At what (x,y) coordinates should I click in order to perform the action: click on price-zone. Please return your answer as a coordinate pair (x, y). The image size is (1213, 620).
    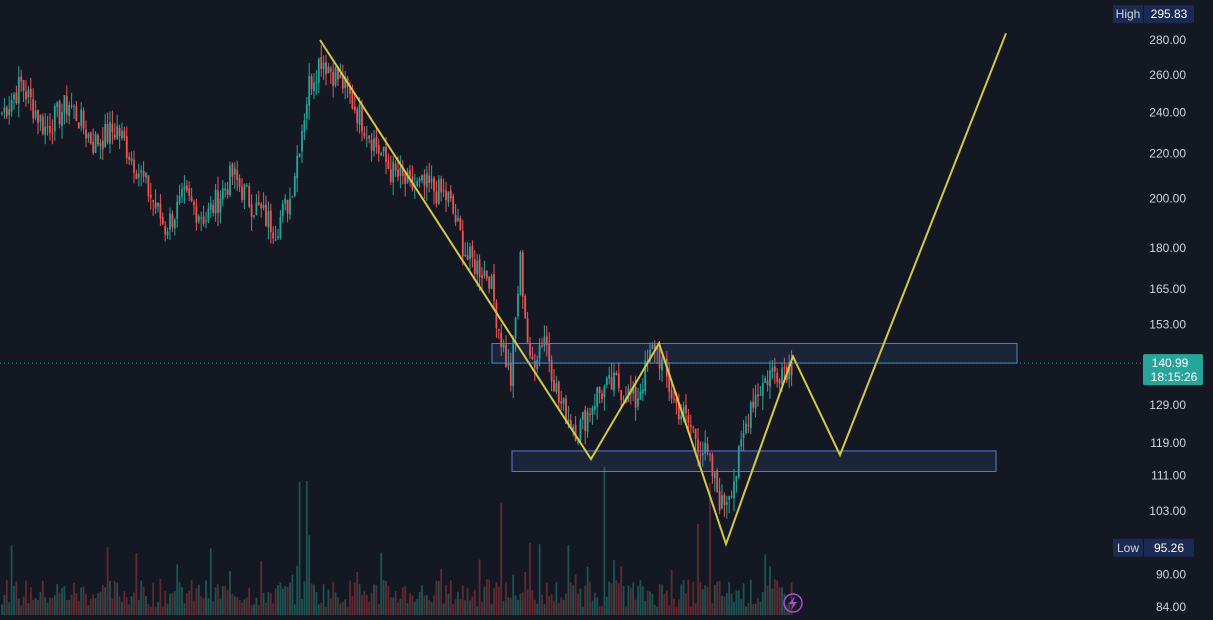
    Looking at the image, I should click on (754, 461).